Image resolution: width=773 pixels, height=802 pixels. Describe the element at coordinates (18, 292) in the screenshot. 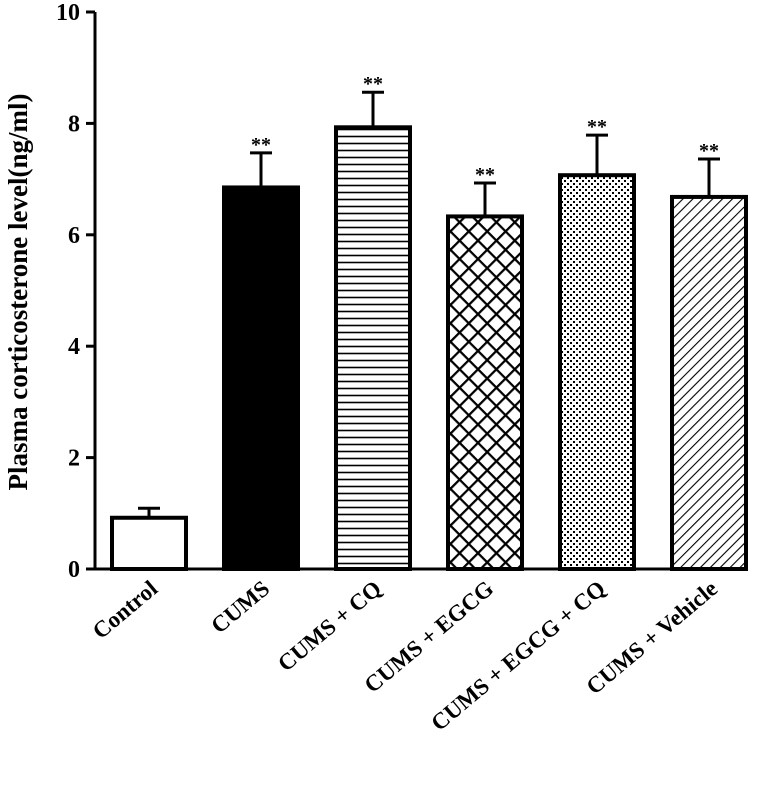

I see `y-axis-title: Plasma corticosterone level(ng/ml)` at that location.